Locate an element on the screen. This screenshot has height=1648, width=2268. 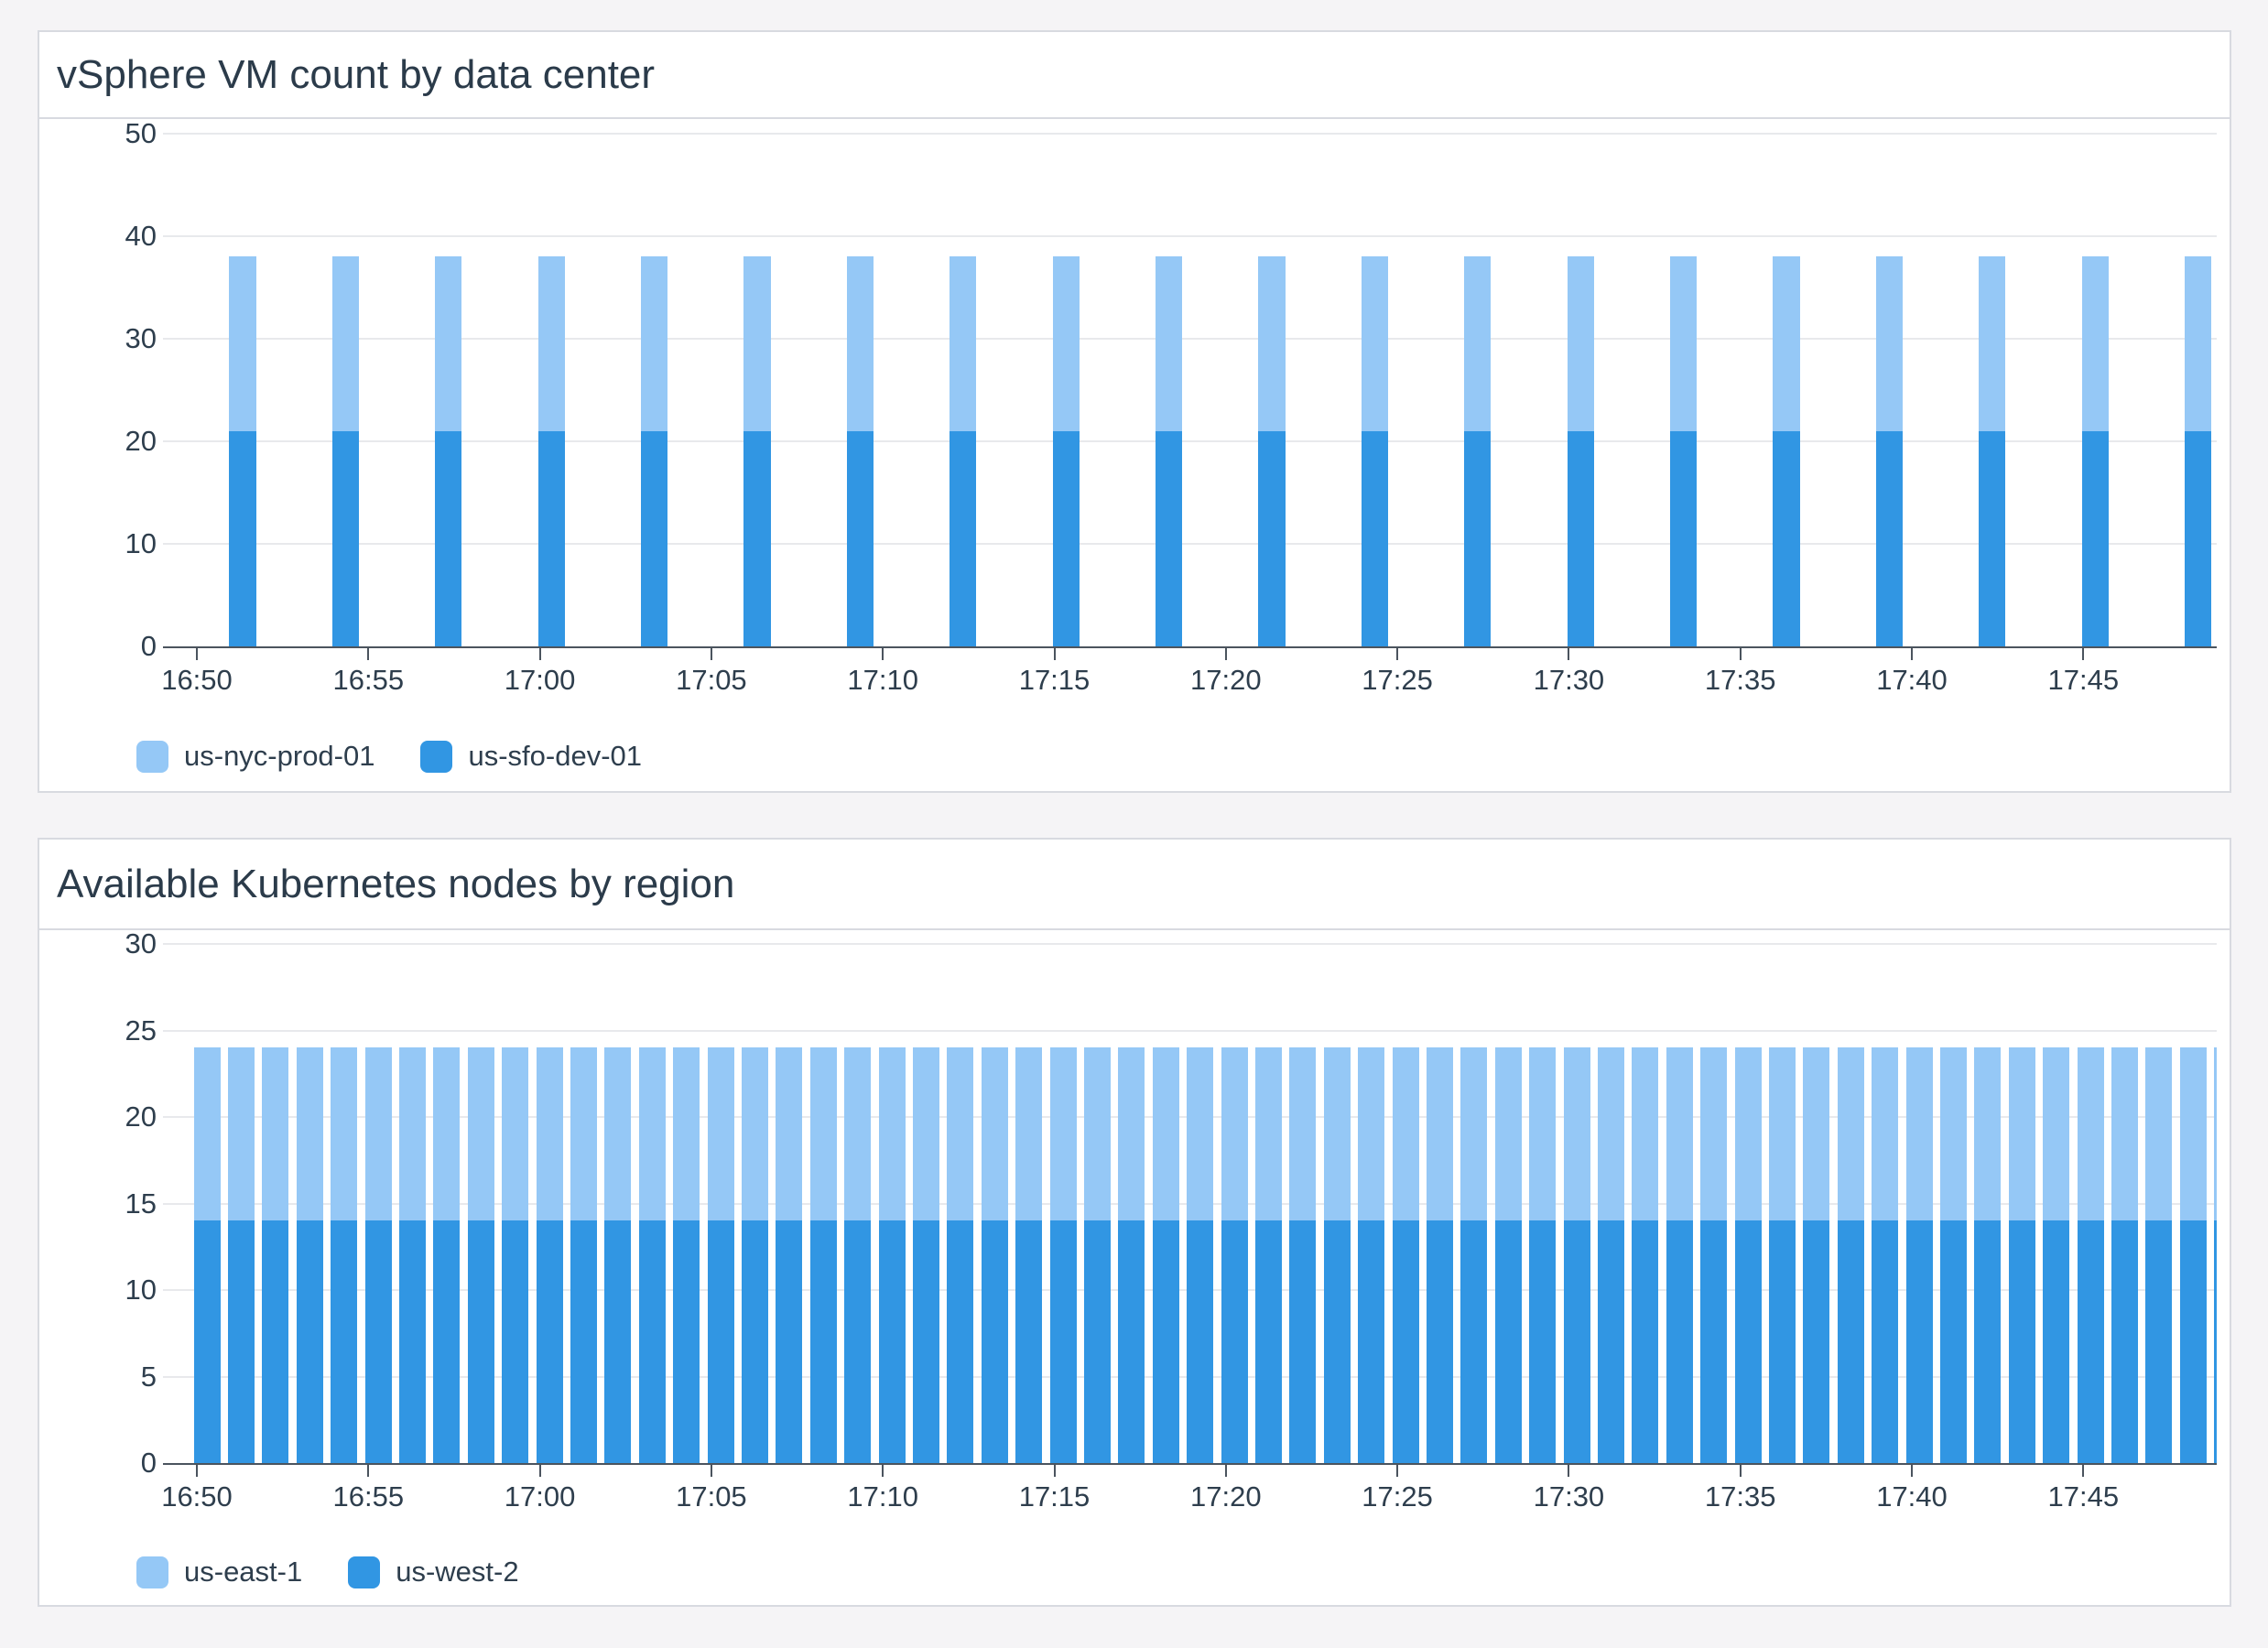
x-axis-label: 17:25 is located at coordinates (1398, 680).